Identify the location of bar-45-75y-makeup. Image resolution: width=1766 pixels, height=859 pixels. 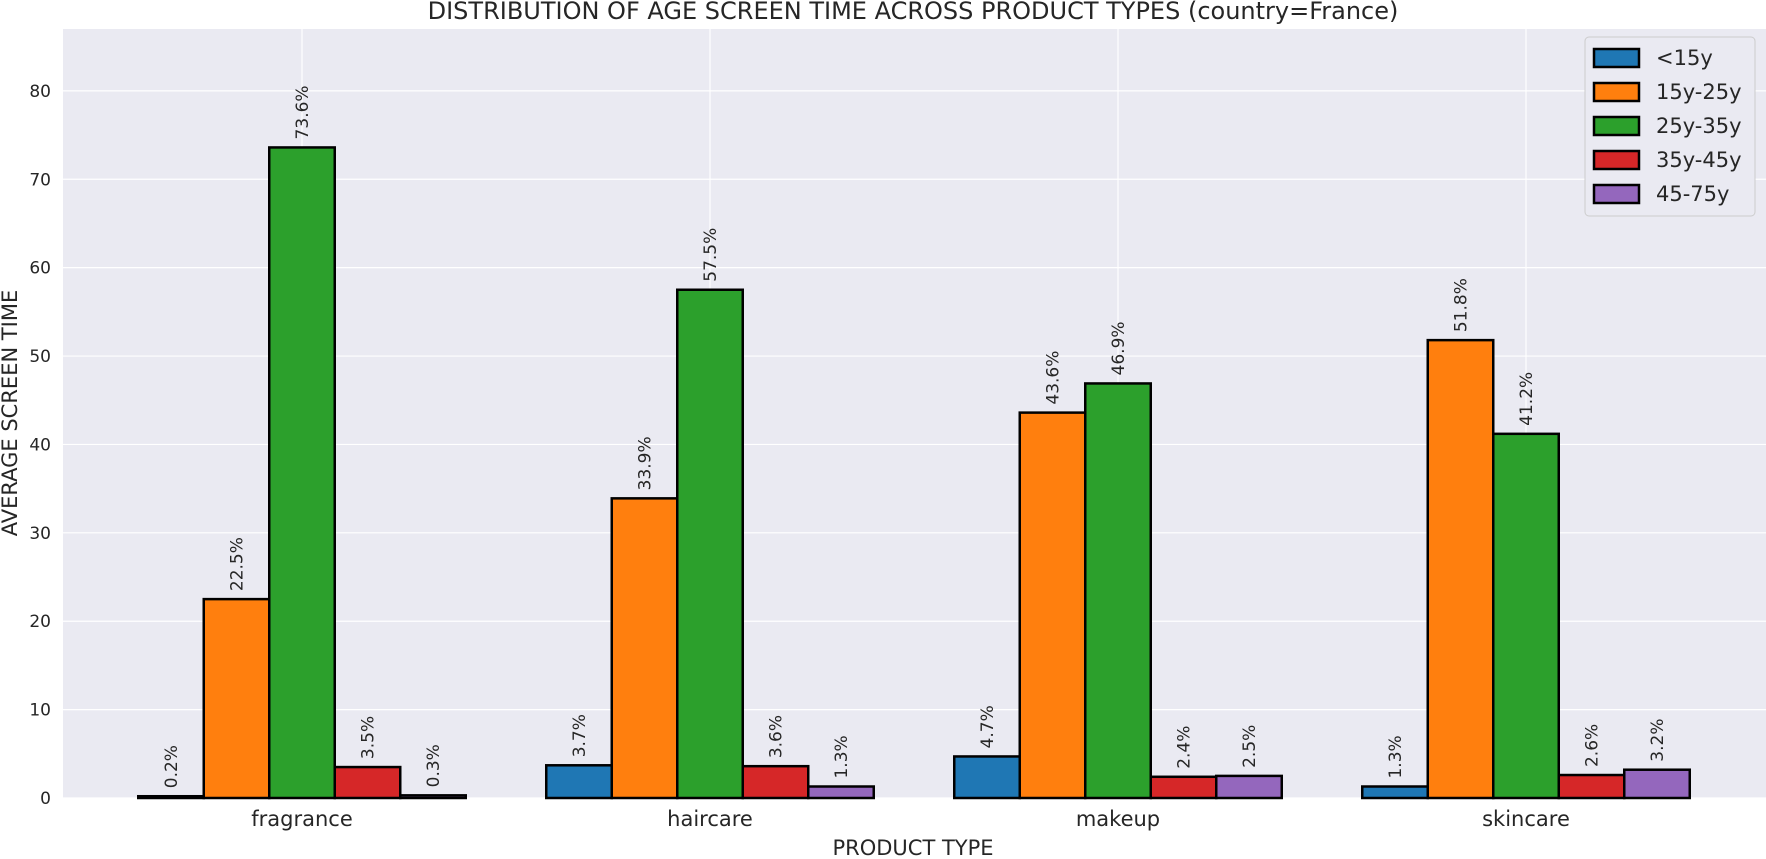
(1249, 787).